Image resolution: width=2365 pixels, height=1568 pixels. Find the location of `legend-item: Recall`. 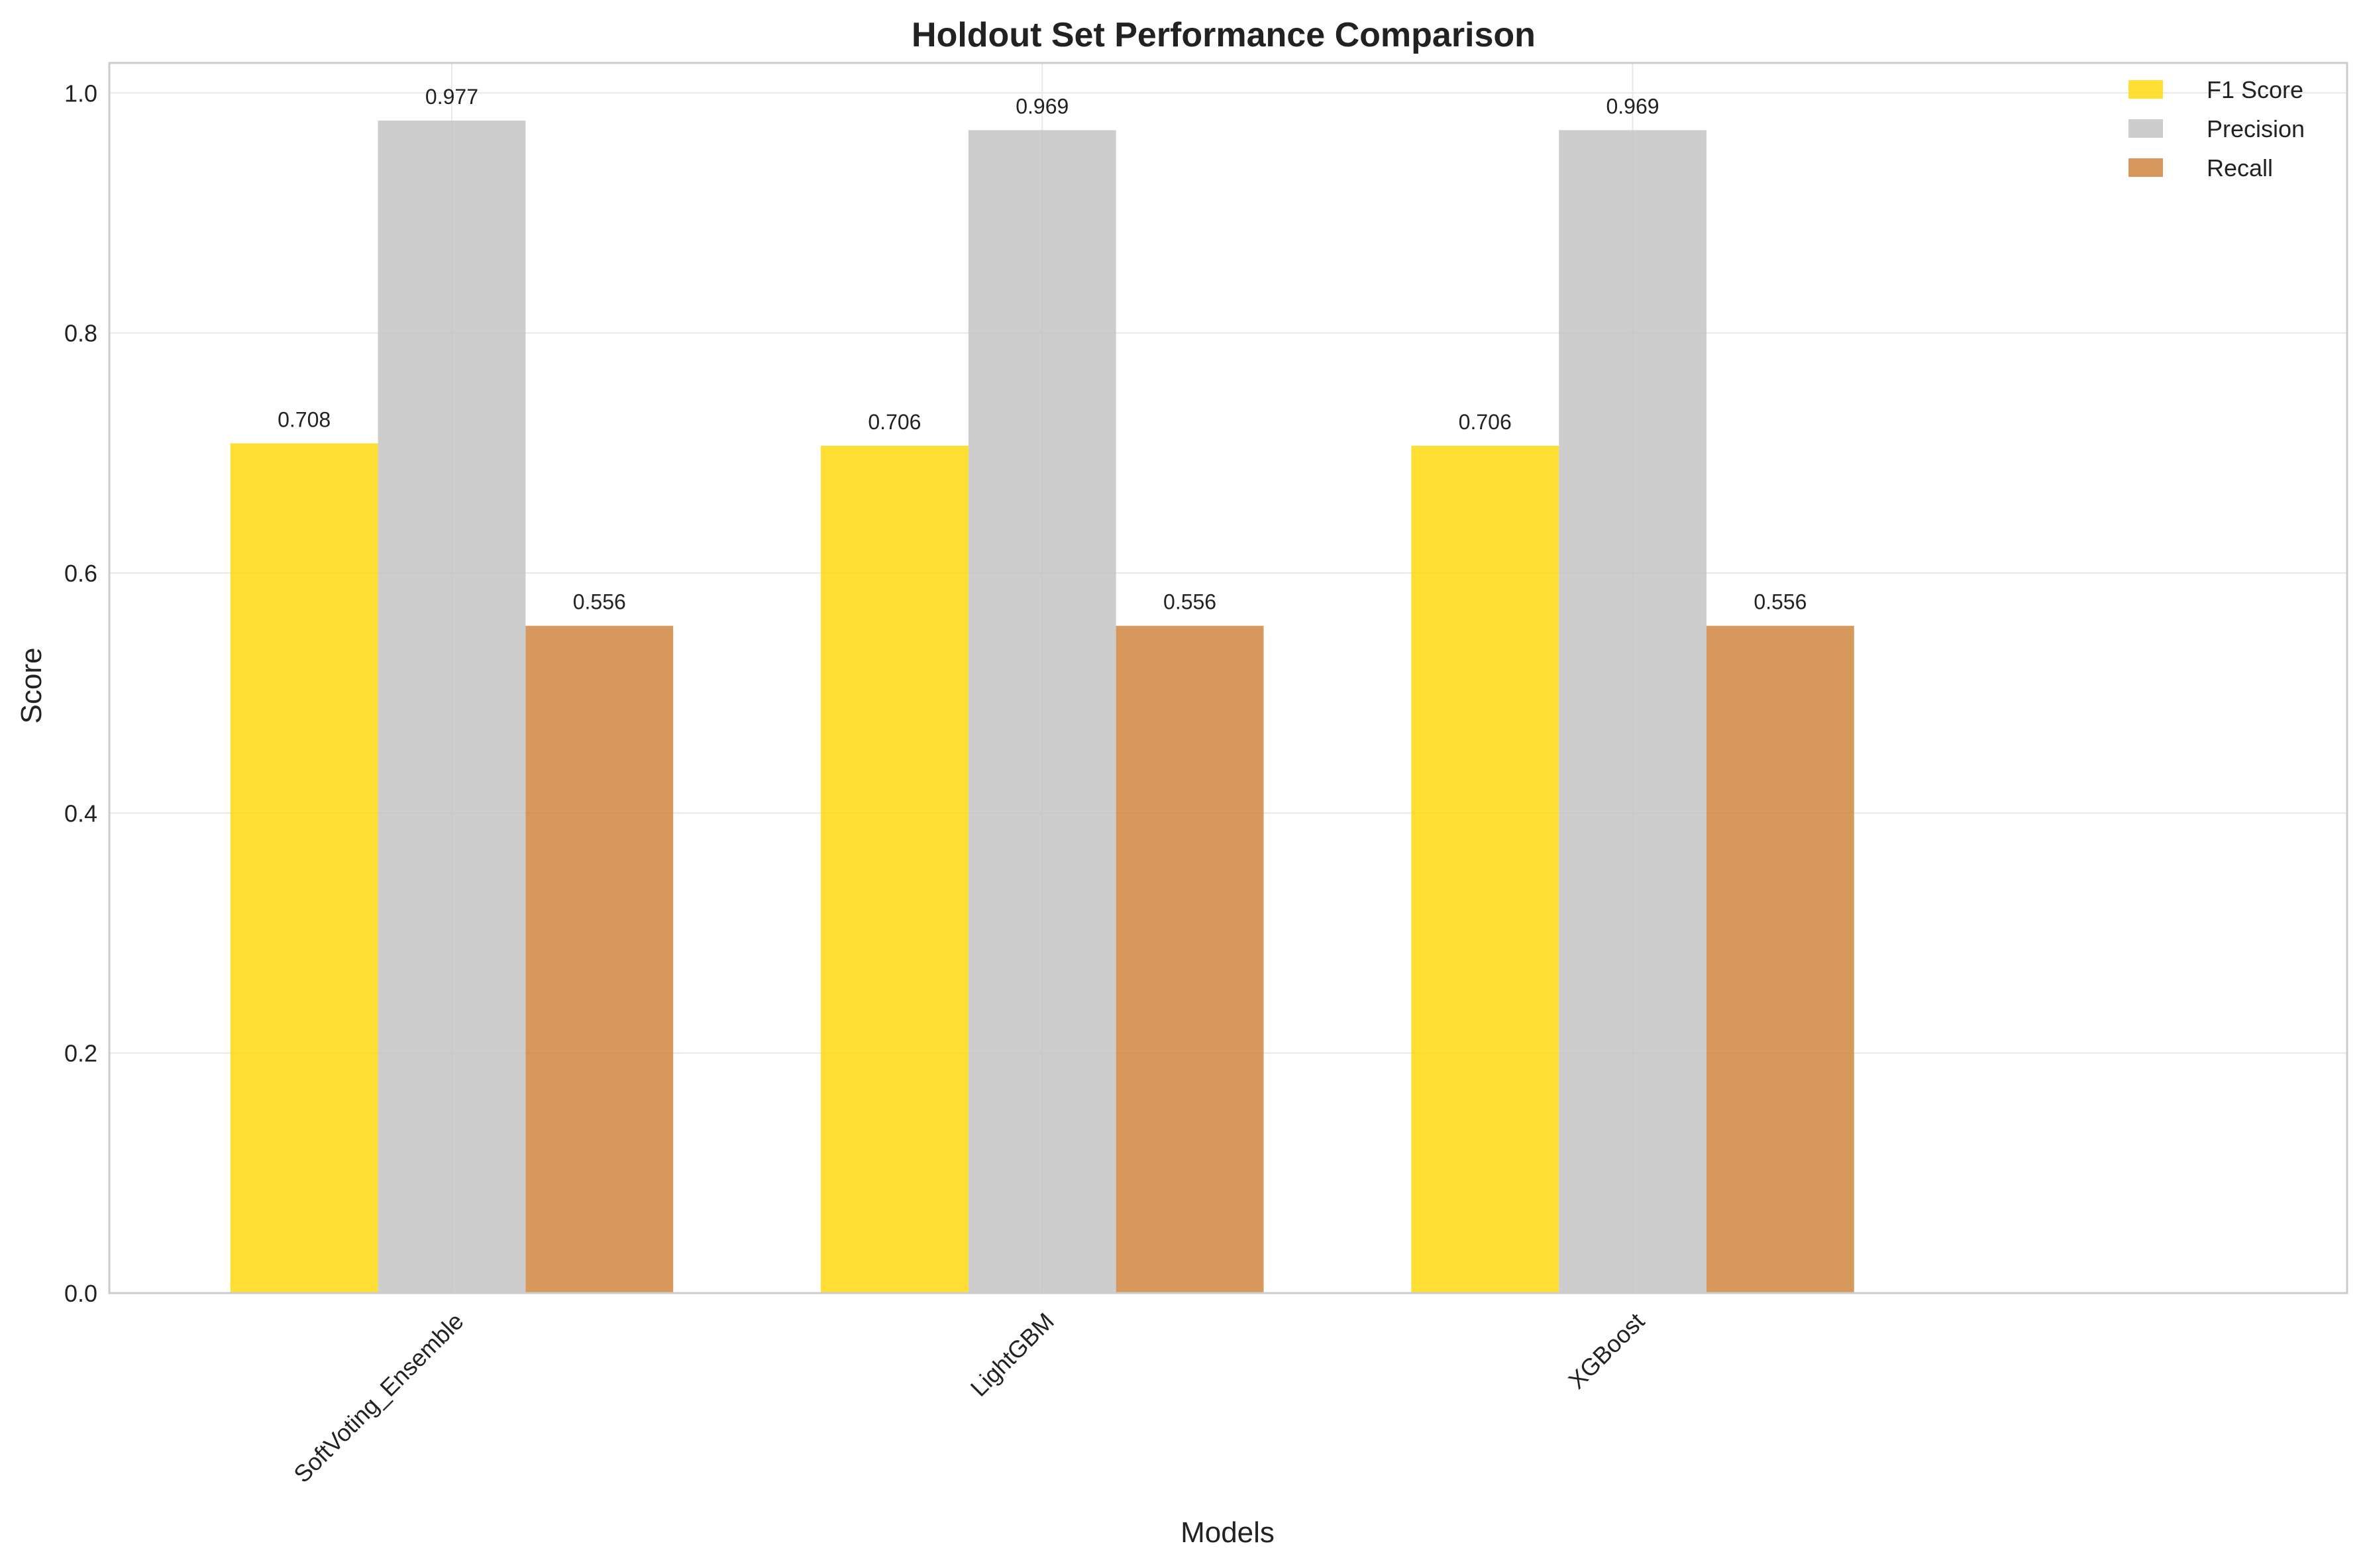

legend-item: Recall is located at coordinates (2200, 168).